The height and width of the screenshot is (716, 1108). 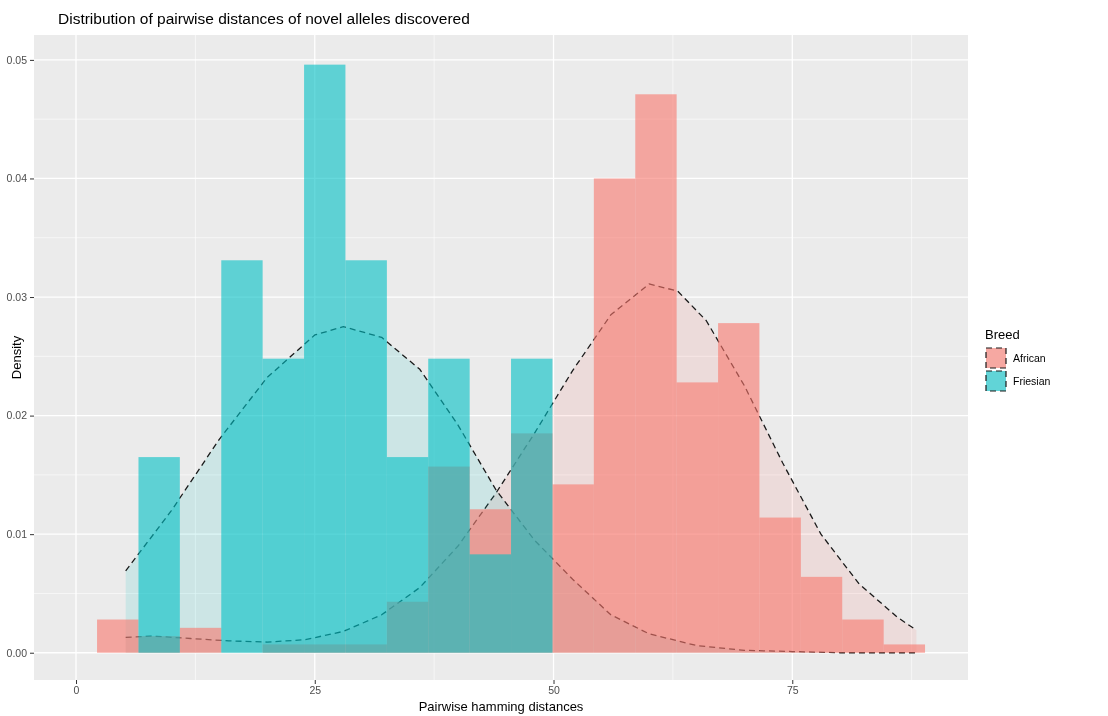 What do you see at coordinates (264, 18) in the screenshot?
I see `chart-title: Distribution of pairwise distances of novel alleles discovered` at bounding box center [264, 18].